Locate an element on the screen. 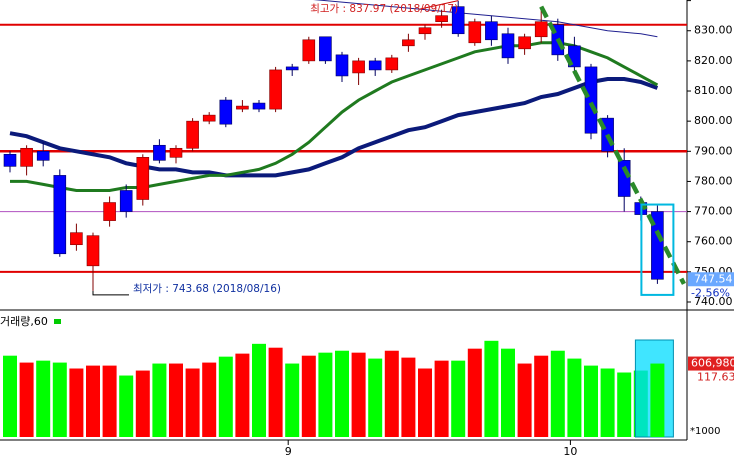  ratio-label: 117.63% is located at coordinates (715, 377).